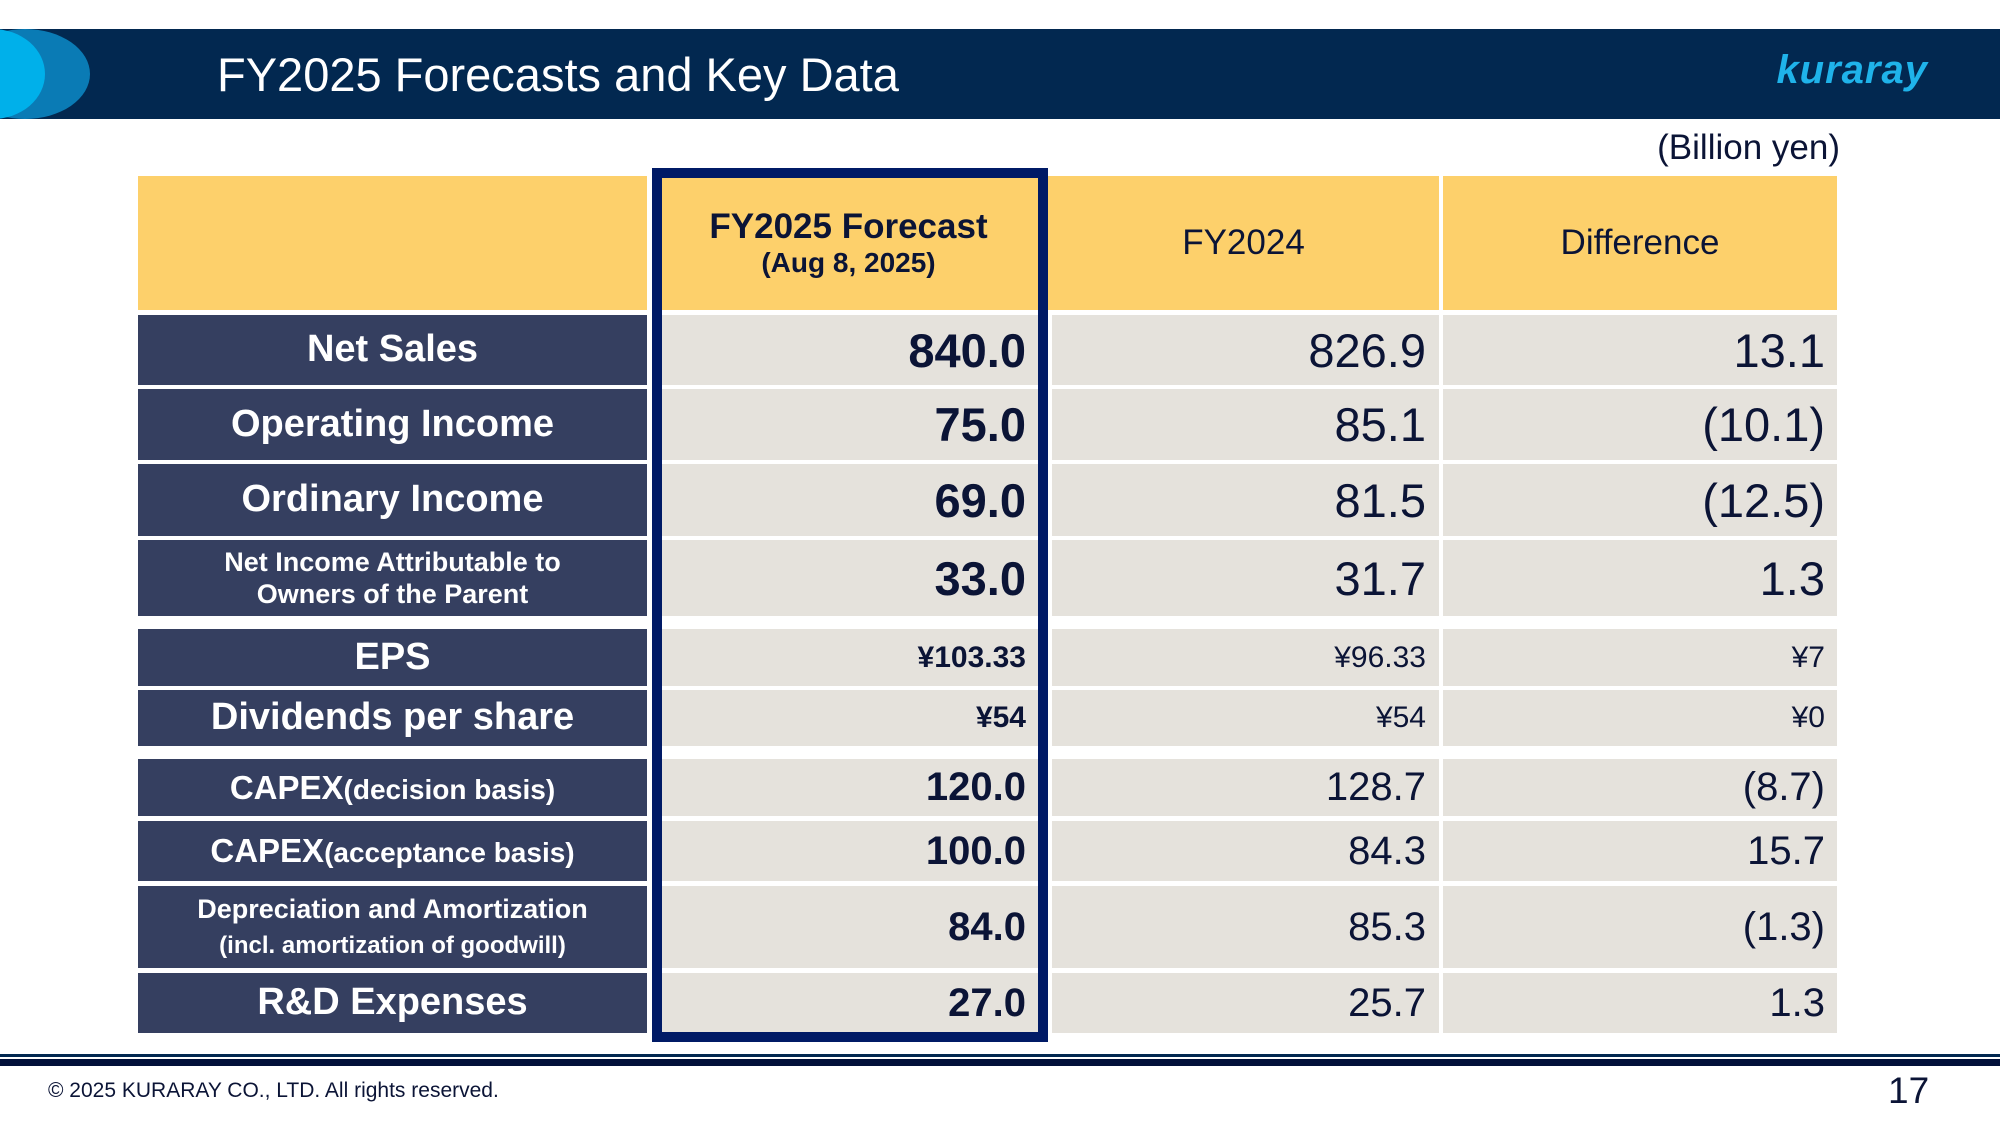 Image resolution: width=2000 pixels, height=1125 pixels. I want to click on row-label: CAPEX(decision basis), so click(392, 787).